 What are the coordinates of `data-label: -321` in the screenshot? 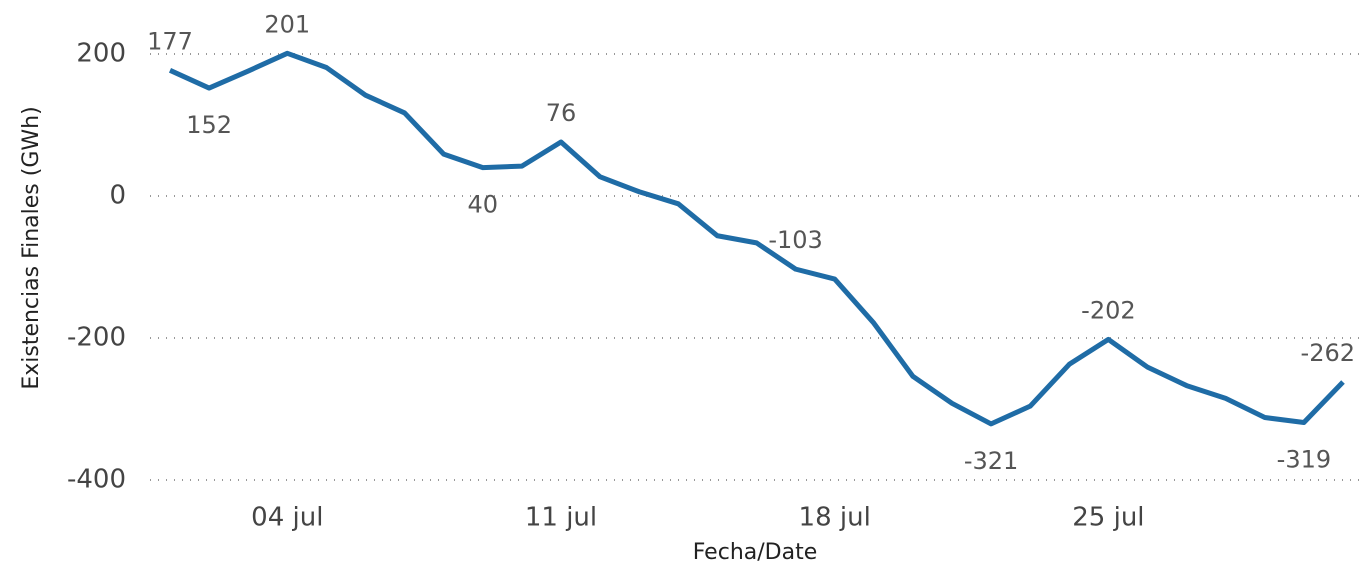 It's located at (991, 461).